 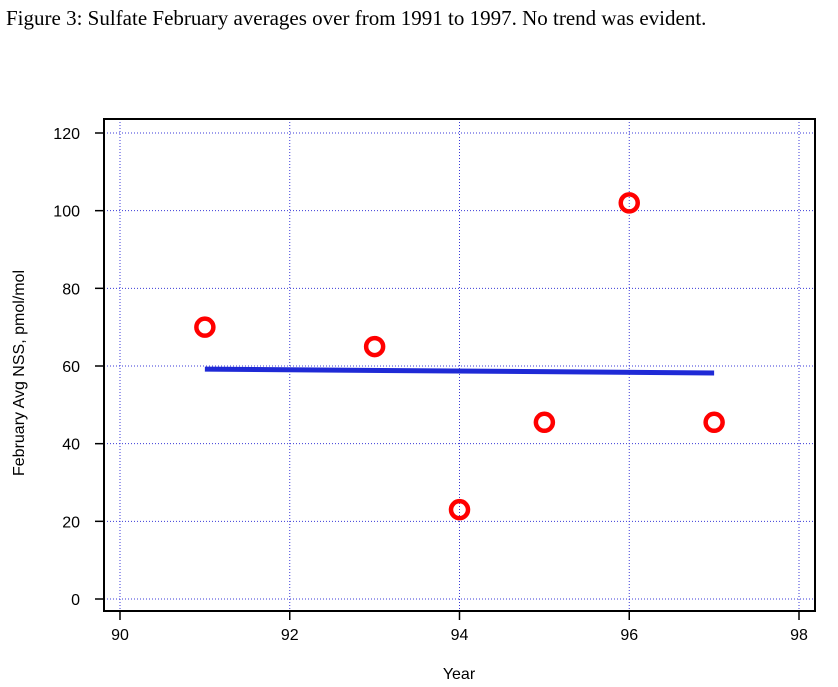 What do you see at coordinates (460, 635) in the screenshot?
I see `x-tick-label: 94` at bounding box center [460, 635].